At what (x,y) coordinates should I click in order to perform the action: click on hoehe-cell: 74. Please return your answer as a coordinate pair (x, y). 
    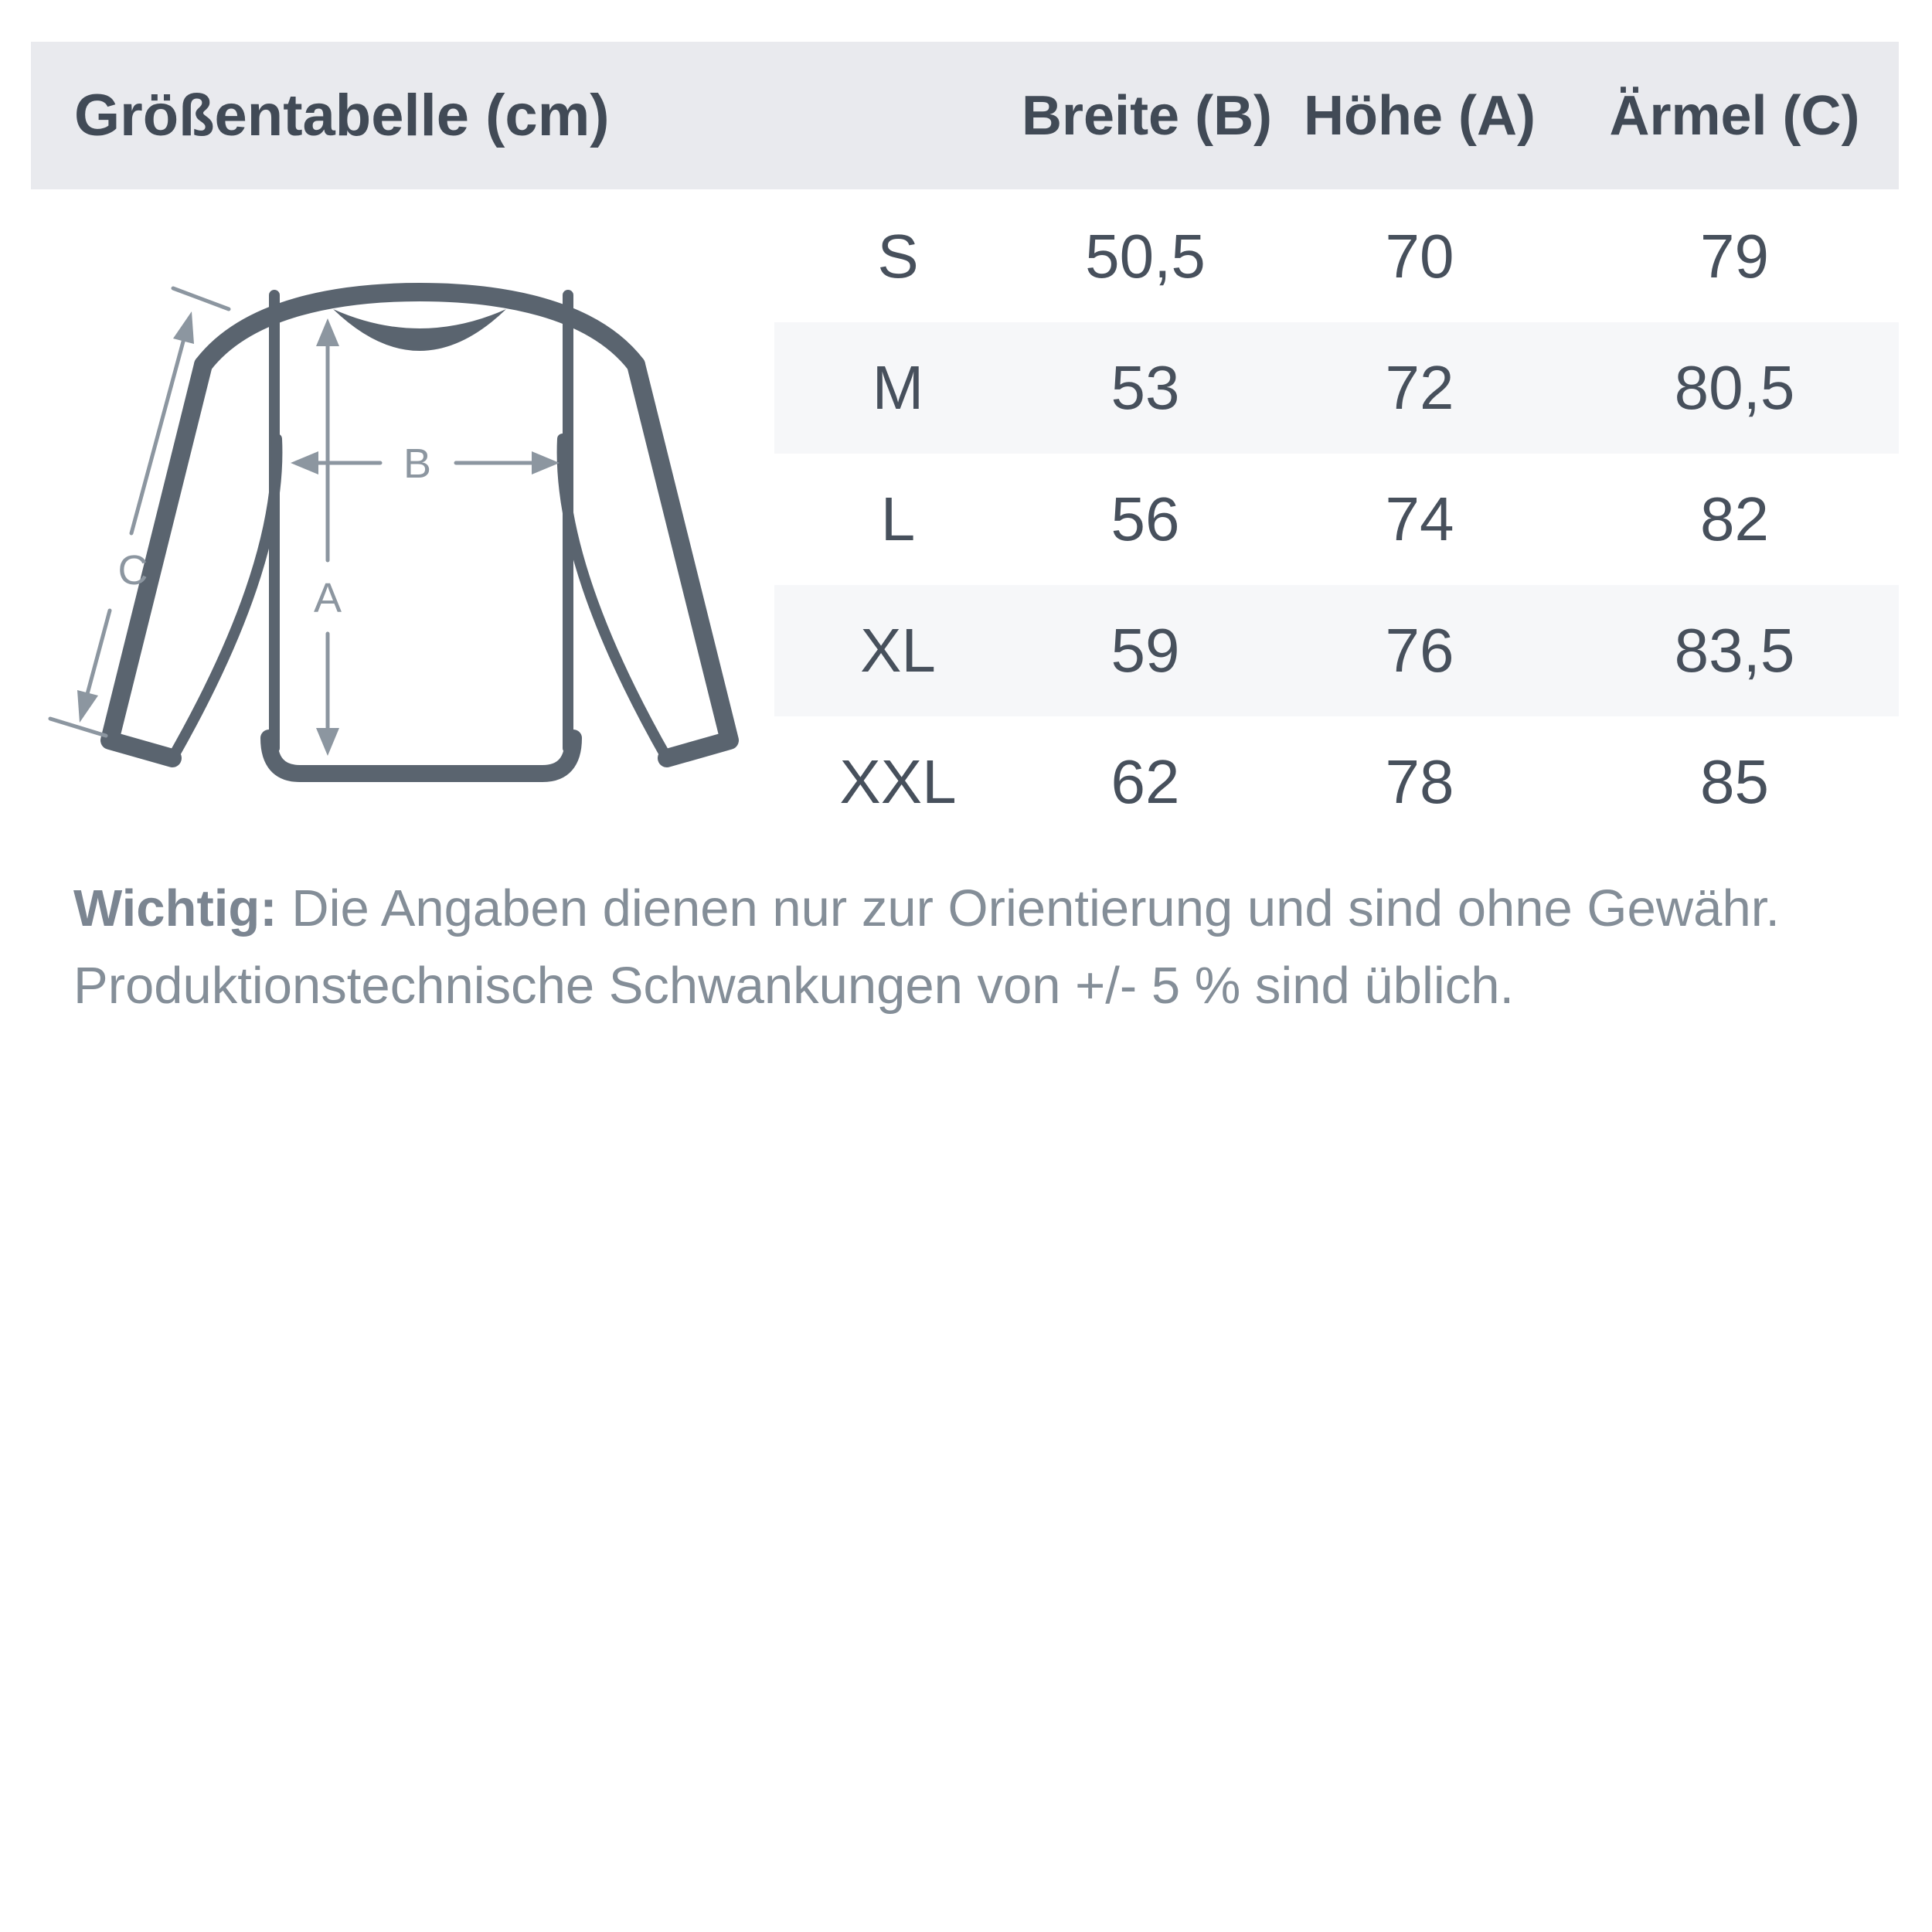
    Looking at the image, I should click on (1419, 519).